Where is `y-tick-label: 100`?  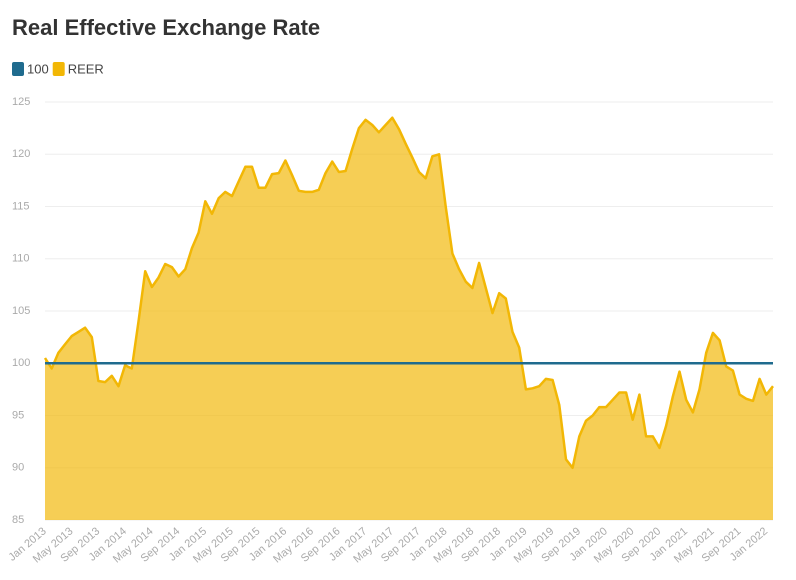 y-tick-label: 100 is located at coordinates (21, 363).